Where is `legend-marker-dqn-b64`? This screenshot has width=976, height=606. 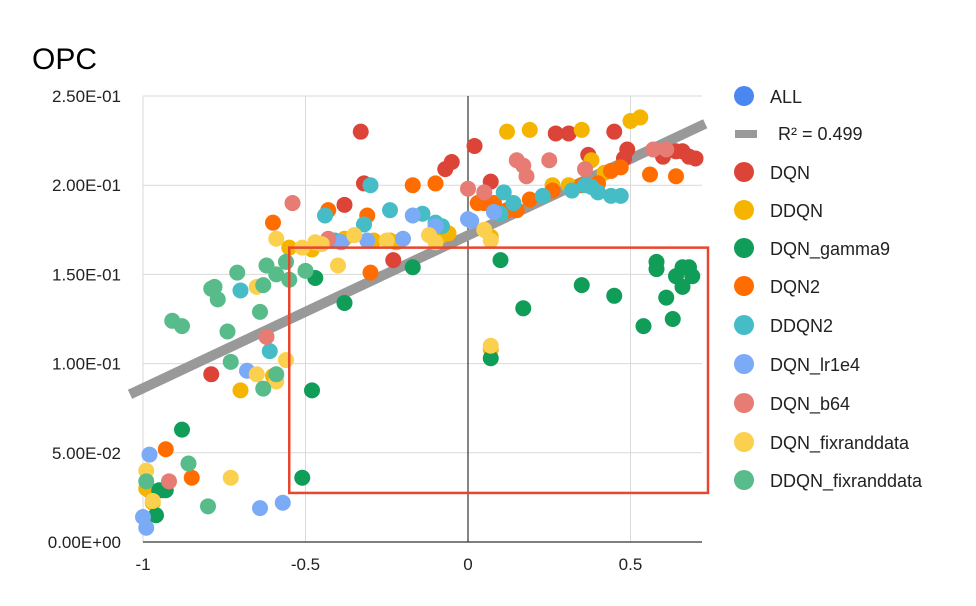 legend-marker-dqn-b64 is located at coordinates (744, 403).